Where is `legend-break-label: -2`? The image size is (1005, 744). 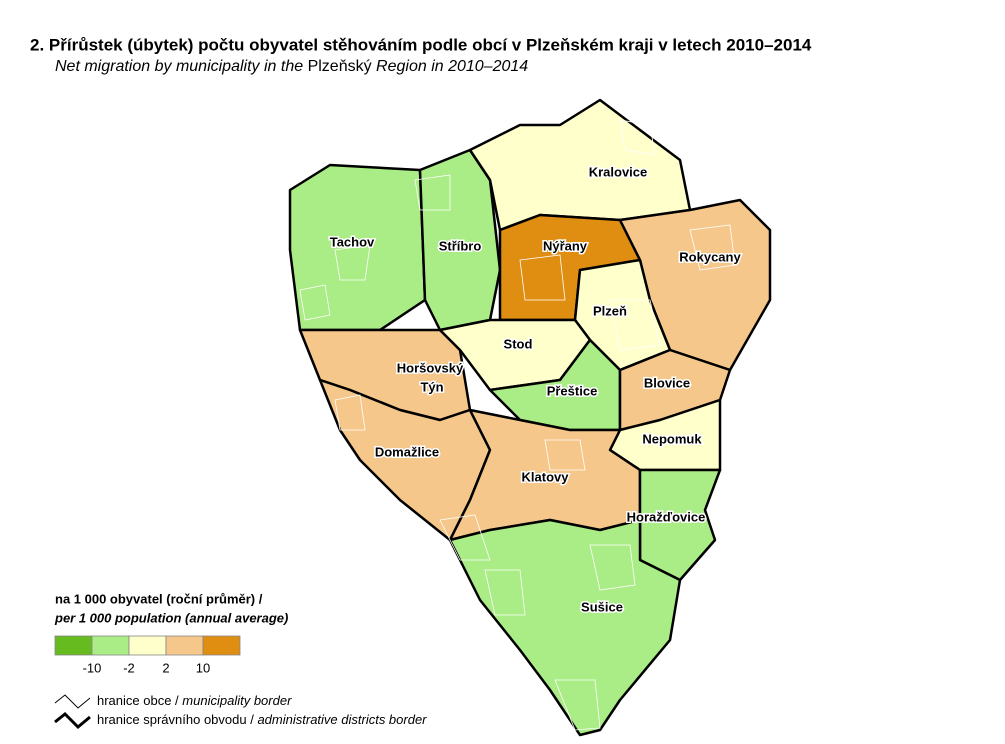 legend-break-label: -2 is located at coordinates (129, 667).